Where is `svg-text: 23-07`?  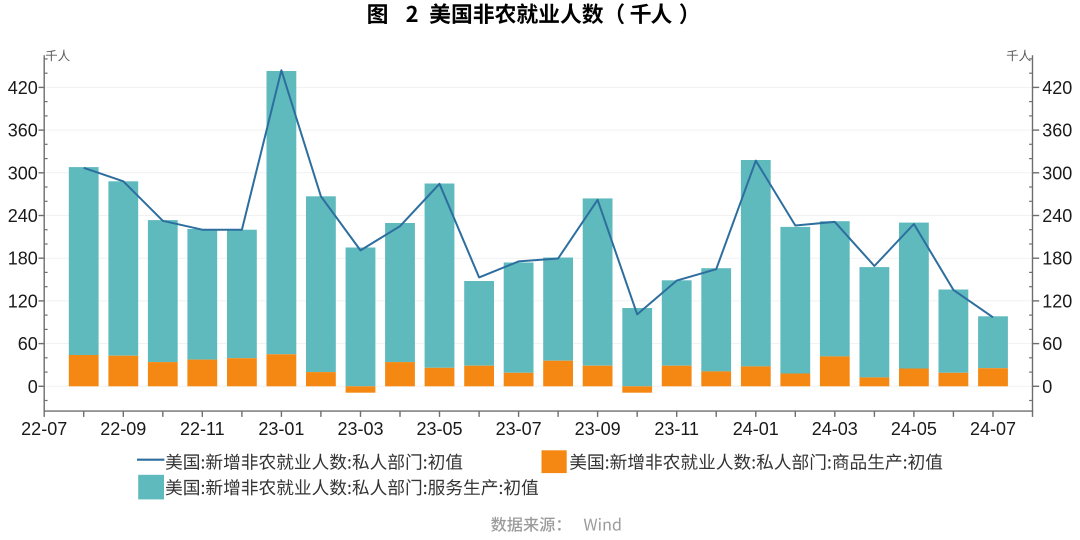 svg-text: 23-07 is located at coordinates (519, 429).